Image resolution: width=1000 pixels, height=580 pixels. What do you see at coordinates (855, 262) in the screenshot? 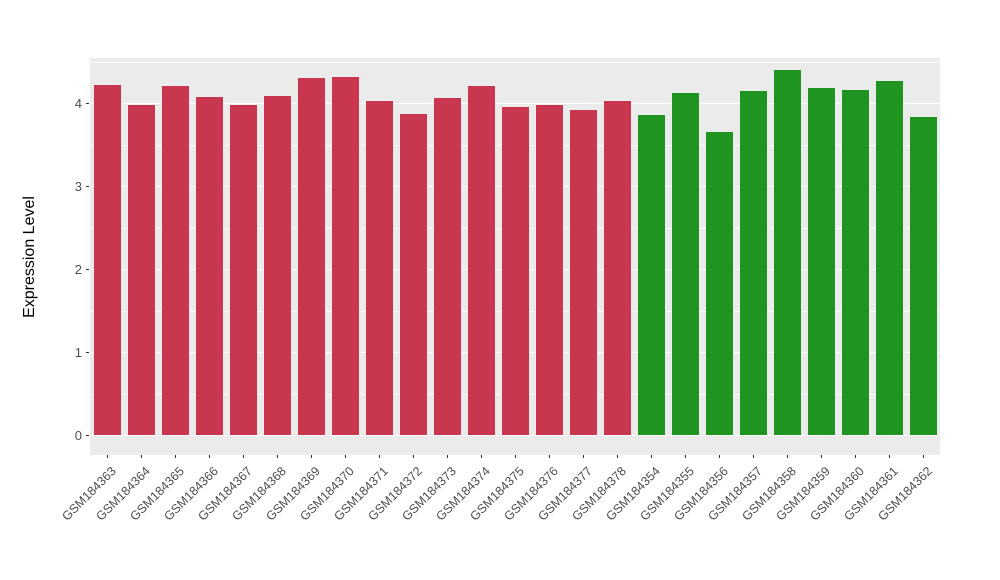
I see `bar-GSM184360` at bounding box center [855, 262].